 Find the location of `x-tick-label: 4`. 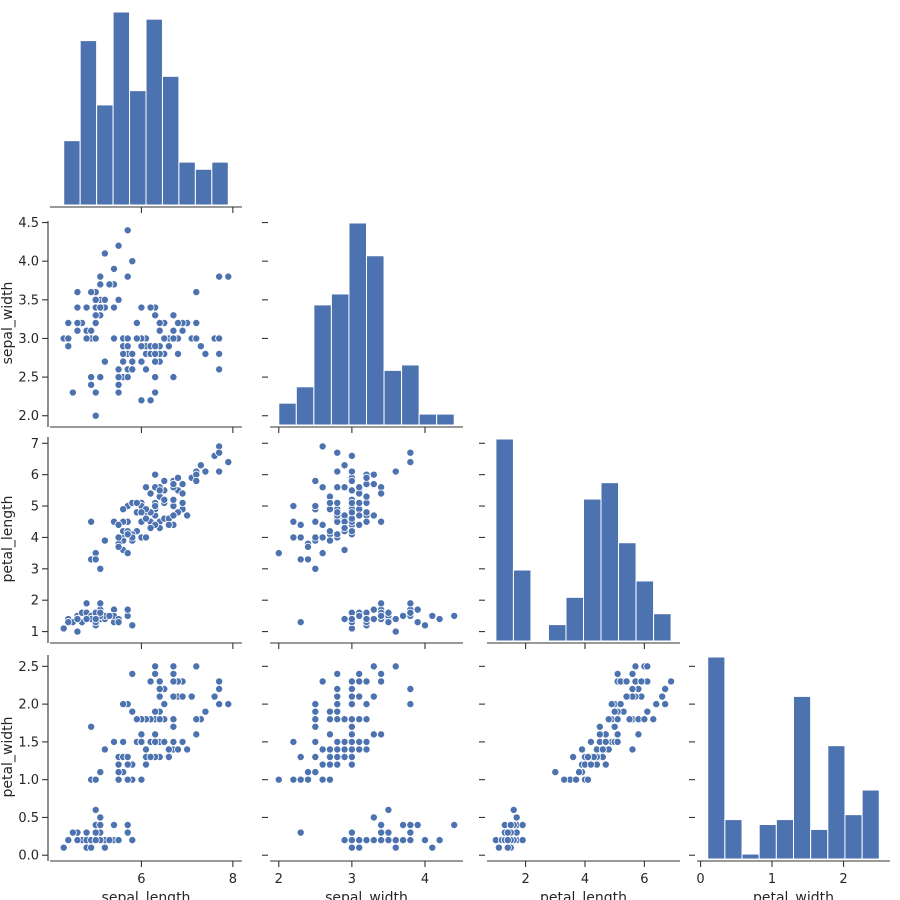

x-tick-label: 4 is located at coordinates (585, 879).